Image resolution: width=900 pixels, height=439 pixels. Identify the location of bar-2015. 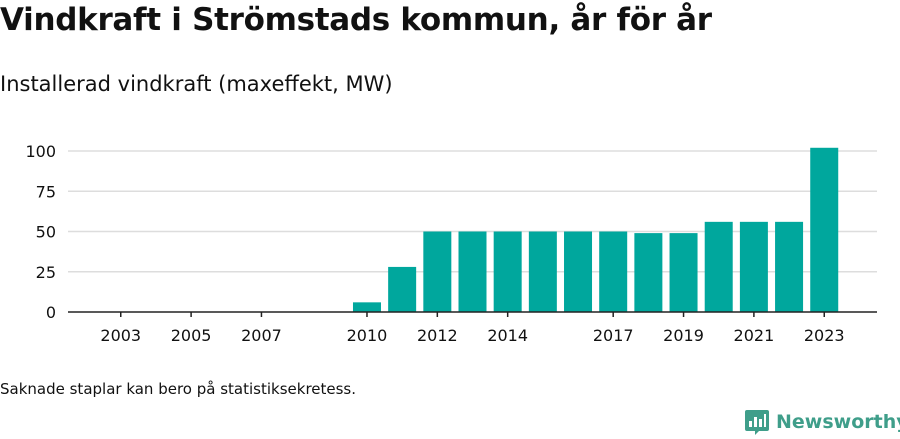
(542, 271).